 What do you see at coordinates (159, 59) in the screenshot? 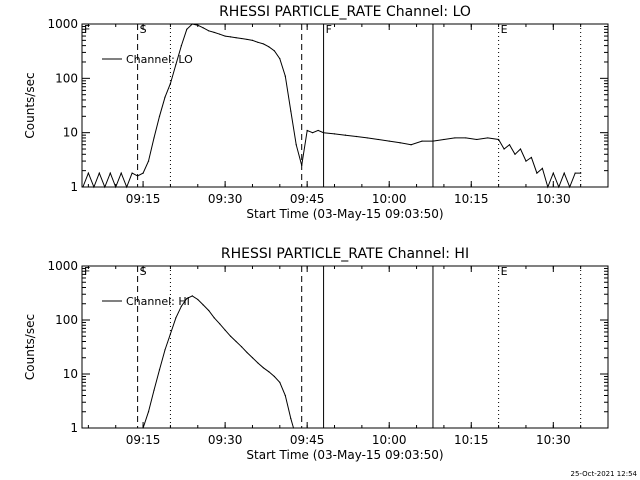
I see `legend-label: Channel: LO` at bounding box center [159, 59].